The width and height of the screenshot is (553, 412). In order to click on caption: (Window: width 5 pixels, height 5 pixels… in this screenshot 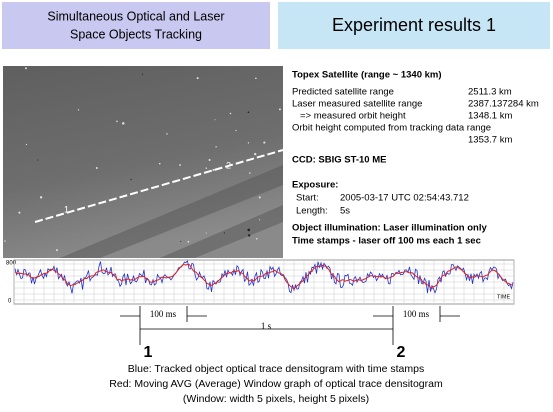, I will do `click(276, 399)`.